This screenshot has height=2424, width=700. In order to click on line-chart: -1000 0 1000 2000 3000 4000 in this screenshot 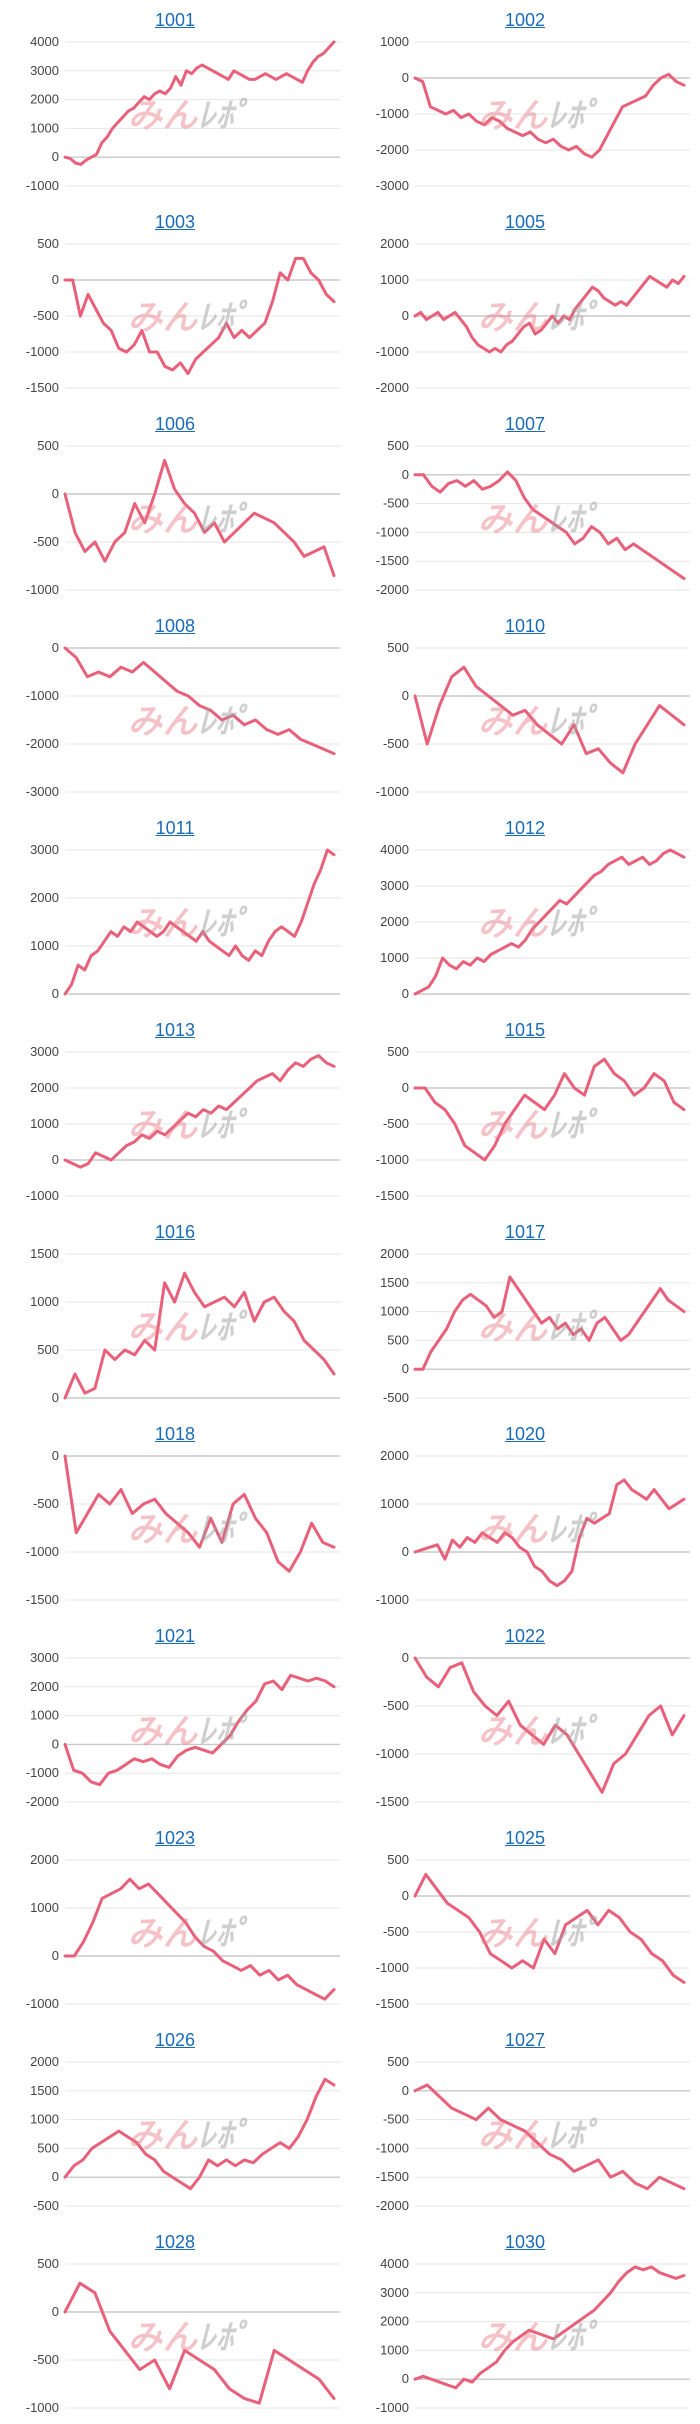, I will do `click(533, 2335)`.